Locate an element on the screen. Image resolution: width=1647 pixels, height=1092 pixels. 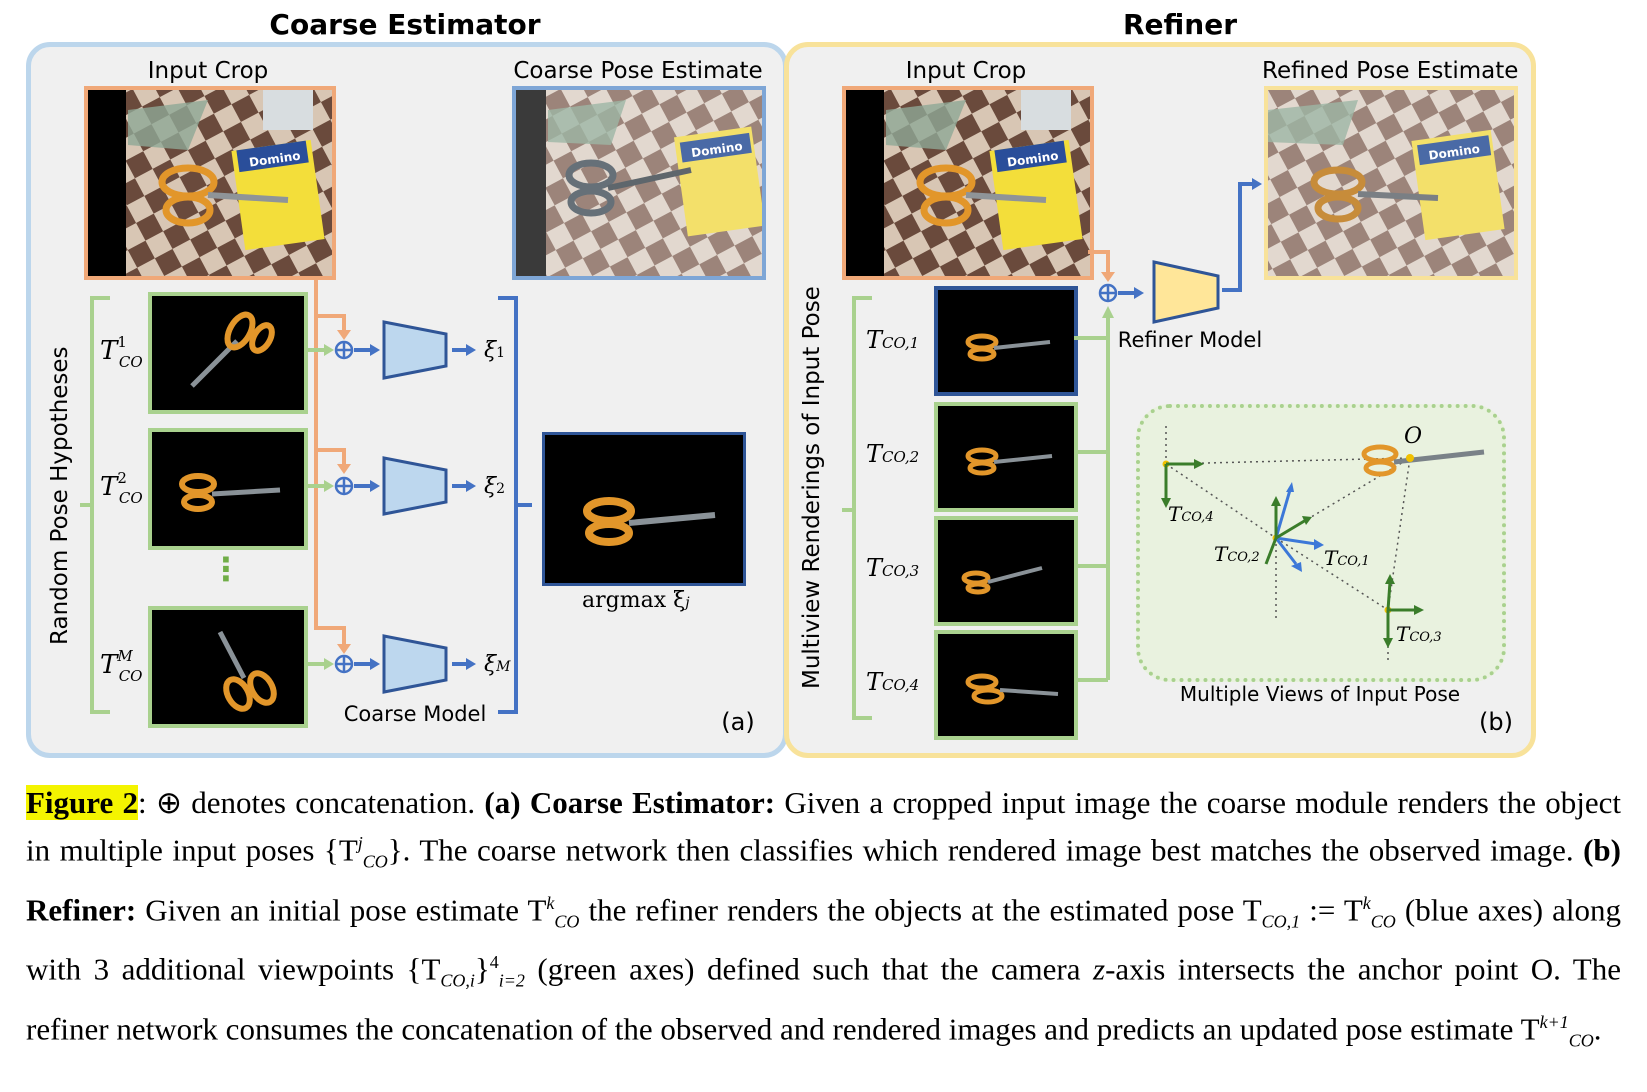
hypothesis-label-m: TMCO is located at coordinates (121, 666).